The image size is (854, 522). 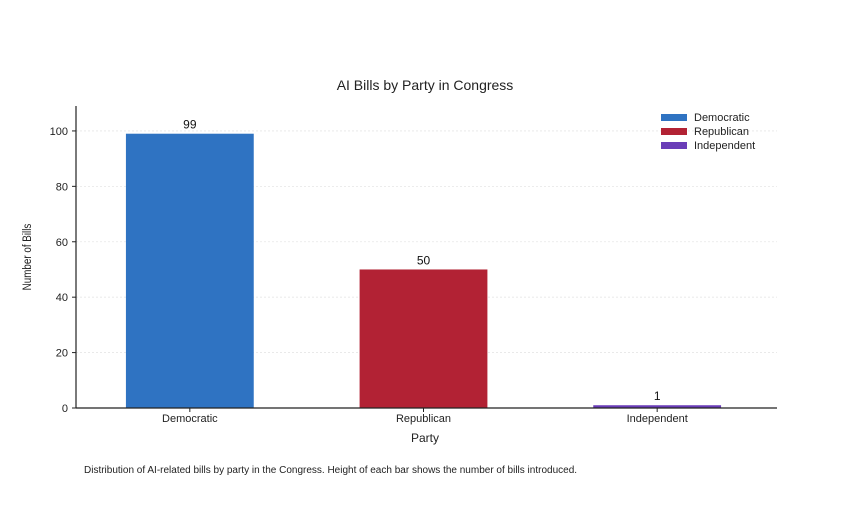 I want to click on y-tick-label: 0, so click(x=65, y=409).